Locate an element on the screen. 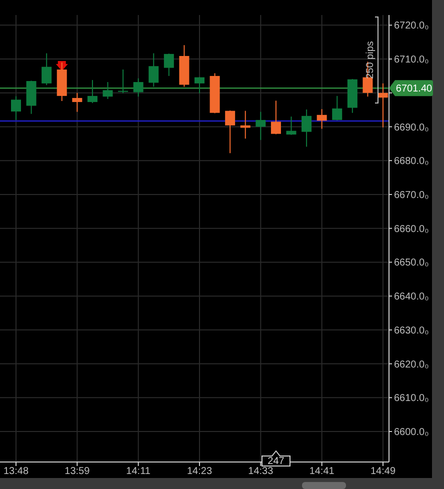  x-tick-label: 14:49 is located at coordinates (383, 471).